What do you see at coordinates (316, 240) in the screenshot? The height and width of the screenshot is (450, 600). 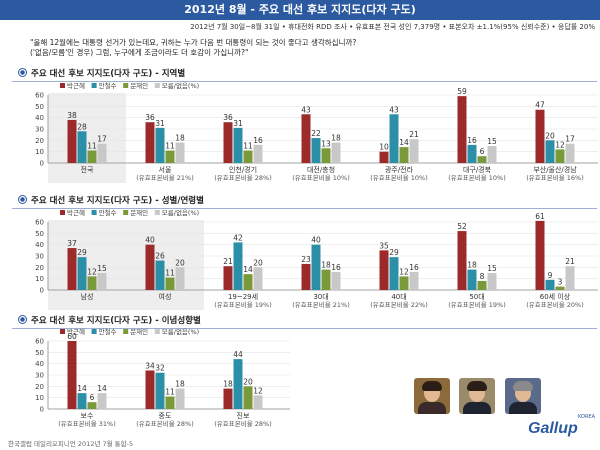 I see `data-label: 40` at bounding box center [316, 240].